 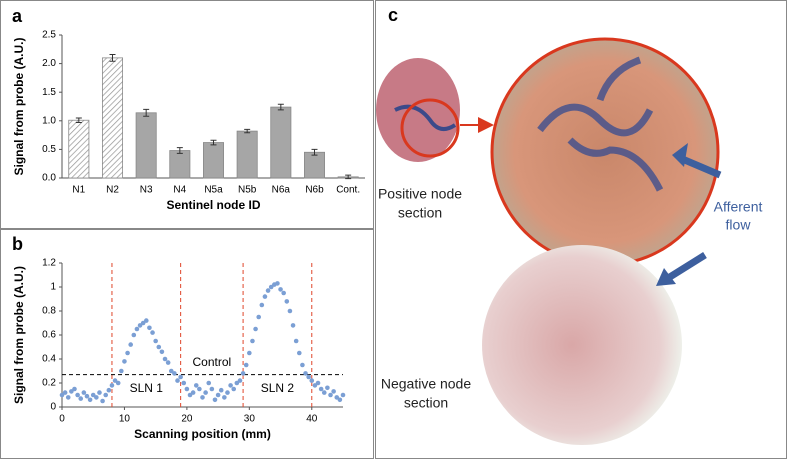 What do you see at coordinates (213, 205) in the screenshot?
I see `x-axis-title: Sentinel node ID` at bounding box center [213, 205].